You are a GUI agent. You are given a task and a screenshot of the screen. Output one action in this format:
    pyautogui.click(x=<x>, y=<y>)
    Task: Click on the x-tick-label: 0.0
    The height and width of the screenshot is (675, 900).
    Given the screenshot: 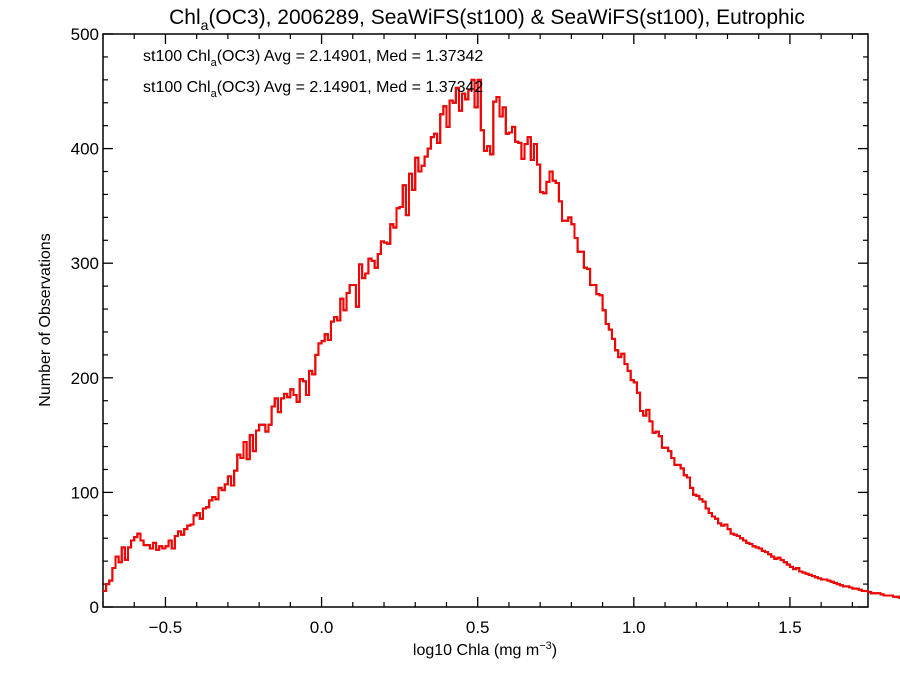 What is the action you would take?
    pyautogui.click(x=322, y=627)
    